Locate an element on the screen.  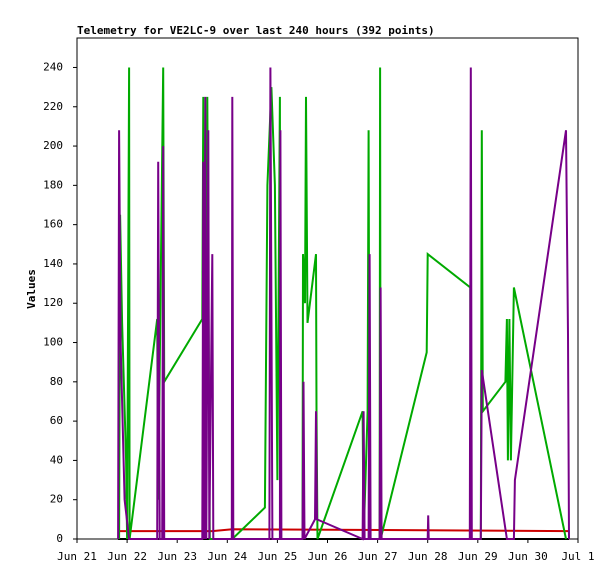
x-tick-label: Jun 27 is located at coordinates (378, 556).